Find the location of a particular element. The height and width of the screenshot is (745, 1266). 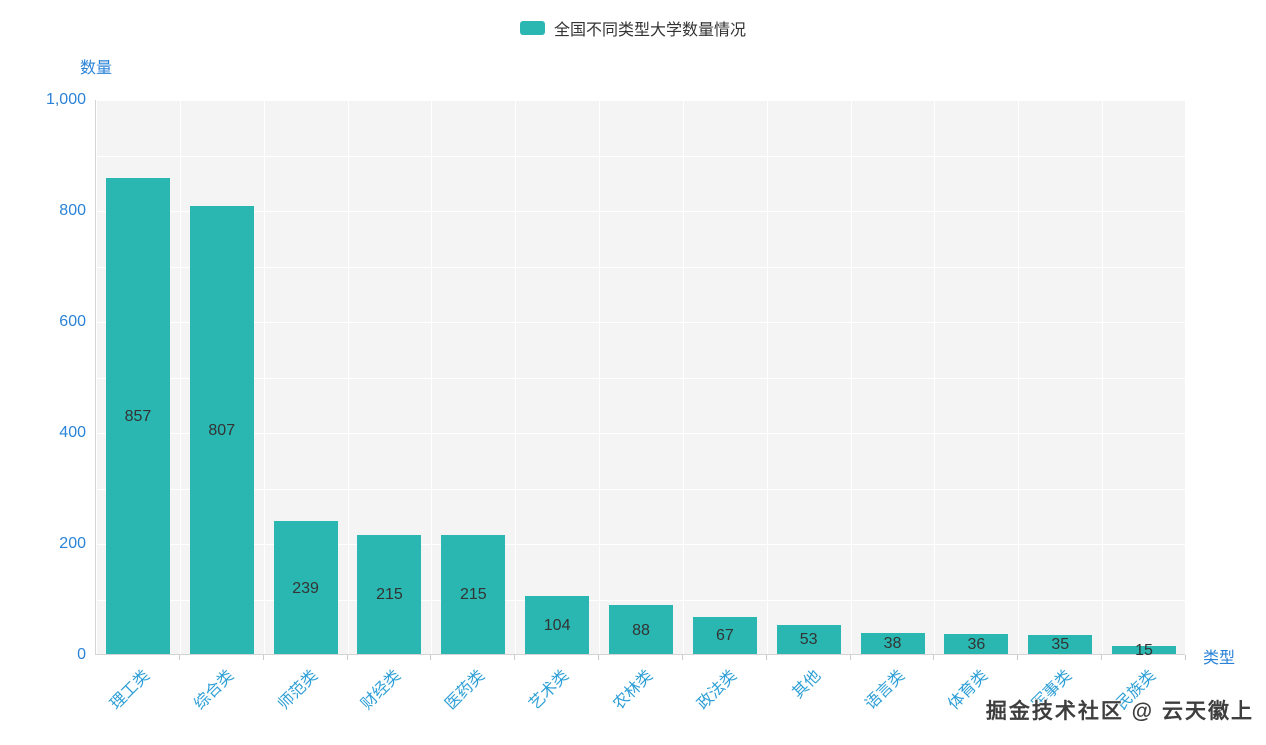

x-category-label: 农林类 is located at coordinates (633, 690).